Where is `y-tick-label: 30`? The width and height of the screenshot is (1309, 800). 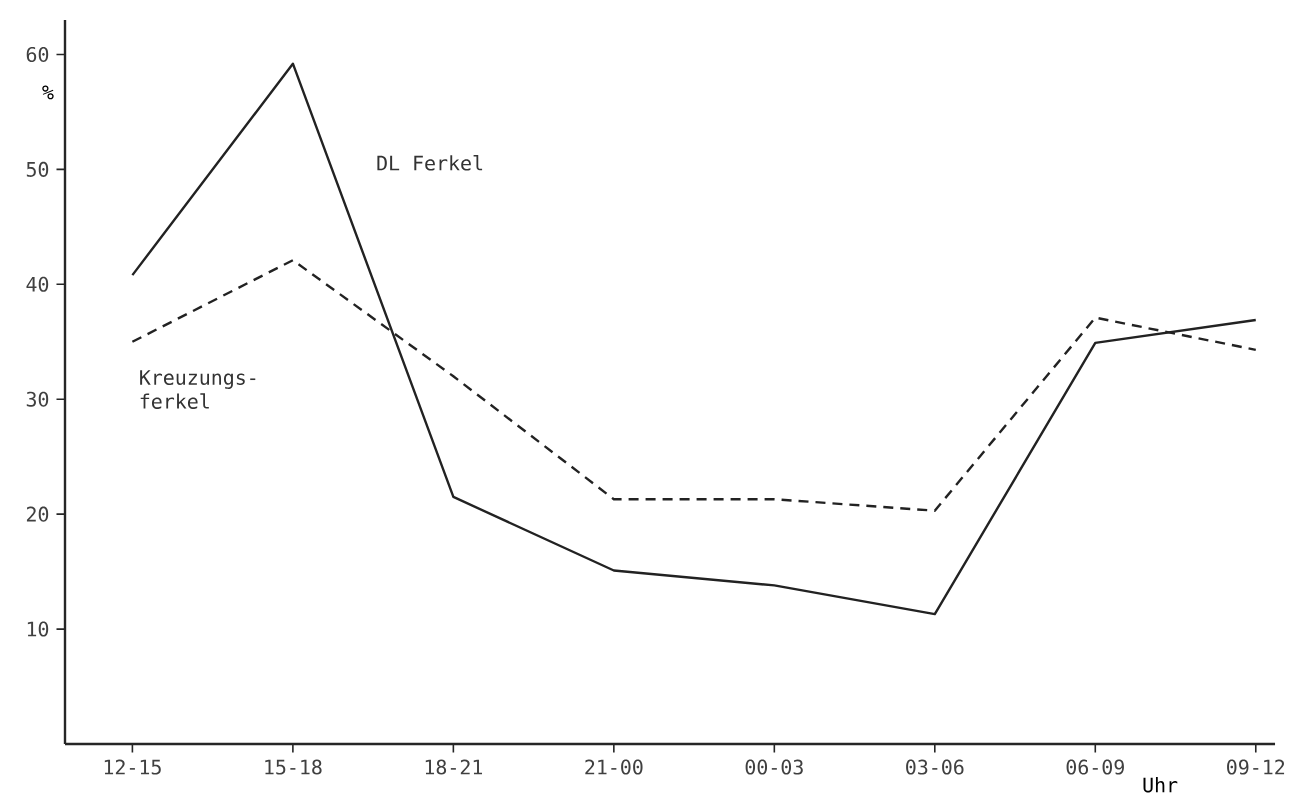
y-tick-label: 30 is located at coordinates (37, 399).